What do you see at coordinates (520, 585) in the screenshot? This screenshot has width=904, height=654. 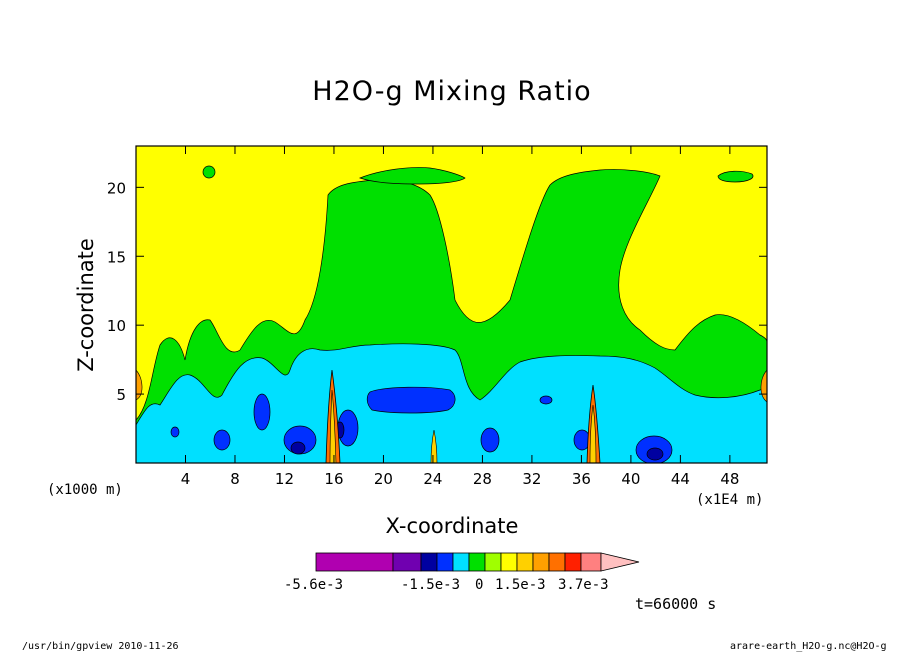 I see `colorbar-label: 1.5e-3` at bounding box center [520, 585].